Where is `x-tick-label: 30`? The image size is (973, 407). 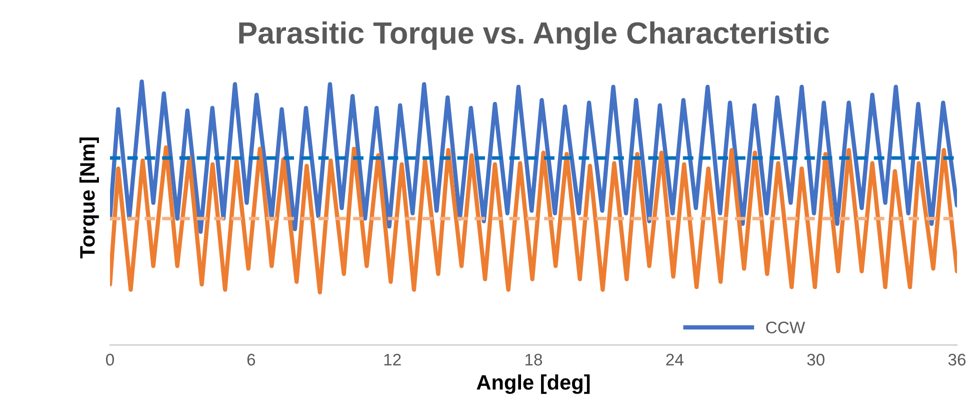 x-tick-label: 30 is located at coordinates (815, 360).